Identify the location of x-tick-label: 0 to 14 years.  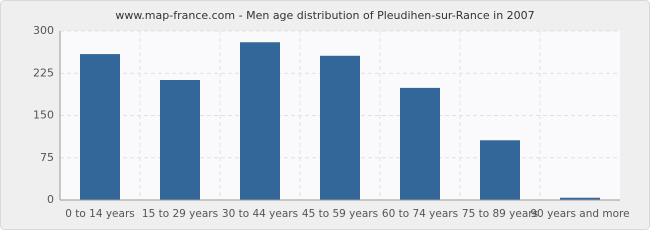
(100, 214).